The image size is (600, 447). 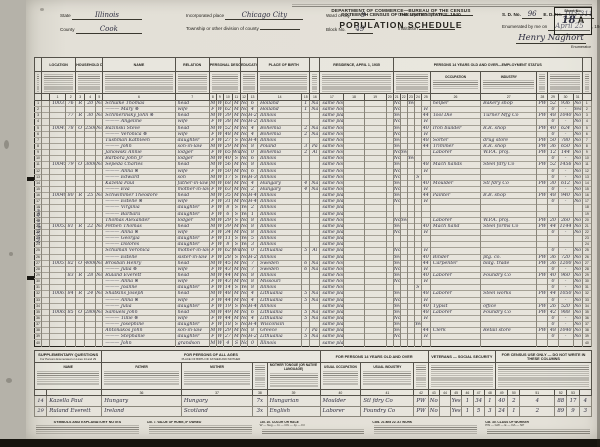 I want to click on line-number: 37, so click(x=587, y=324).